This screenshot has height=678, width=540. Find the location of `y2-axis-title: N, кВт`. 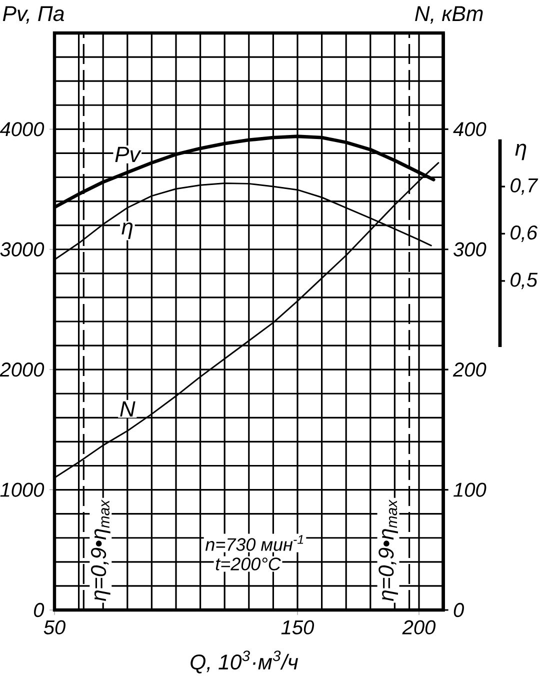

y2-axis-title: N, кВт is located at coordinates (449, 15).